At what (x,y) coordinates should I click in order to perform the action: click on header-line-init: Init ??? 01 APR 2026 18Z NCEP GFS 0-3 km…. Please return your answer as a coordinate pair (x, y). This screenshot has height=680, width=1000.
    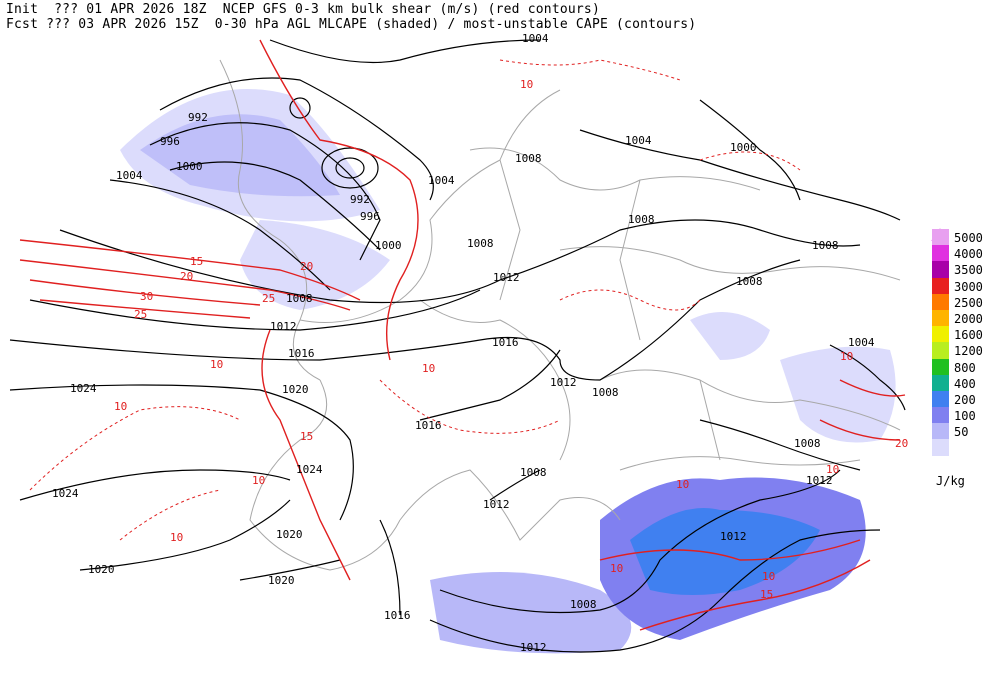
    Looking at the image, I should click on (303, 9).